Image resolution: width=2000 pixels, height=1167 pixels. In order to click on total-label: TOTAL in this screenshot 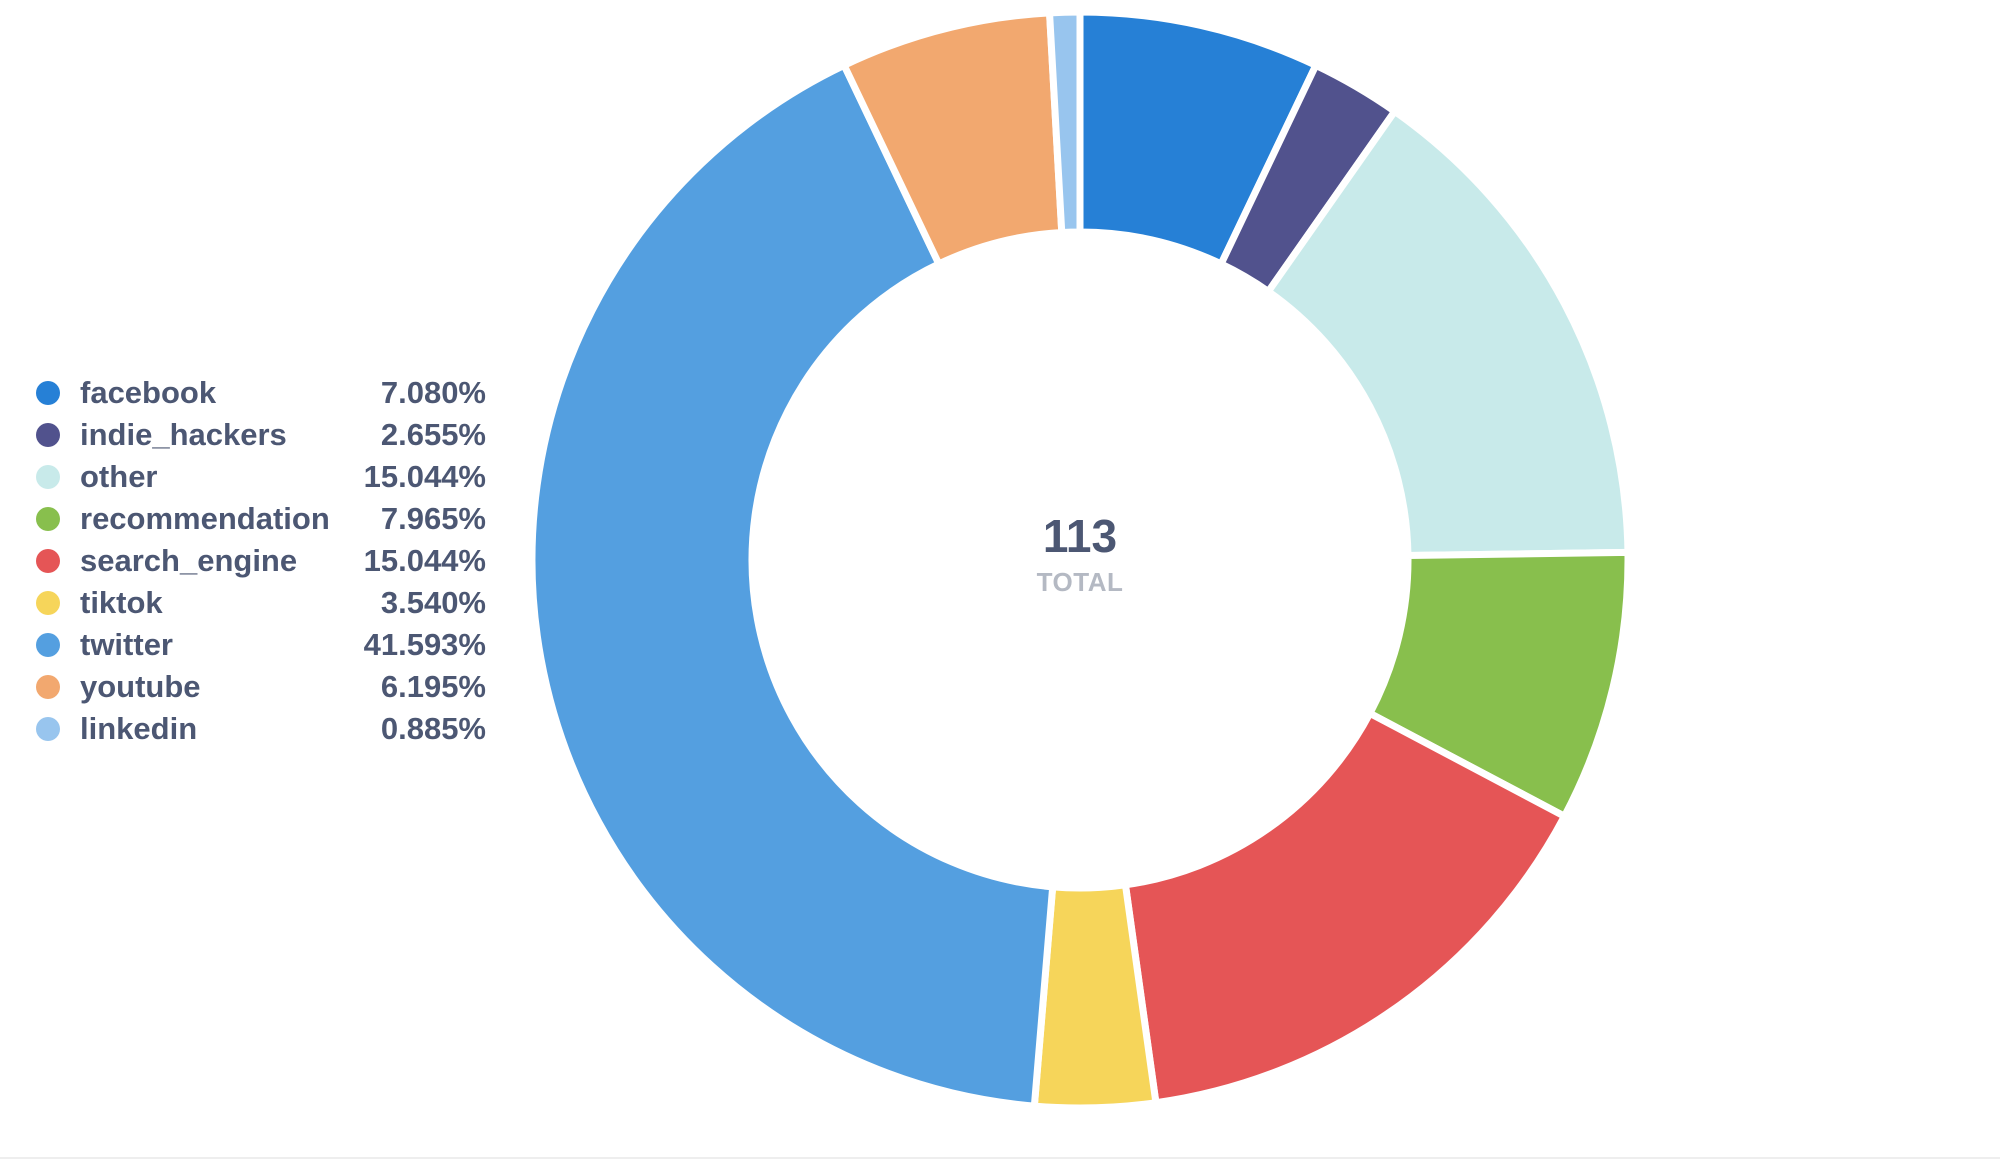, I will do `click(1080, 582)`.